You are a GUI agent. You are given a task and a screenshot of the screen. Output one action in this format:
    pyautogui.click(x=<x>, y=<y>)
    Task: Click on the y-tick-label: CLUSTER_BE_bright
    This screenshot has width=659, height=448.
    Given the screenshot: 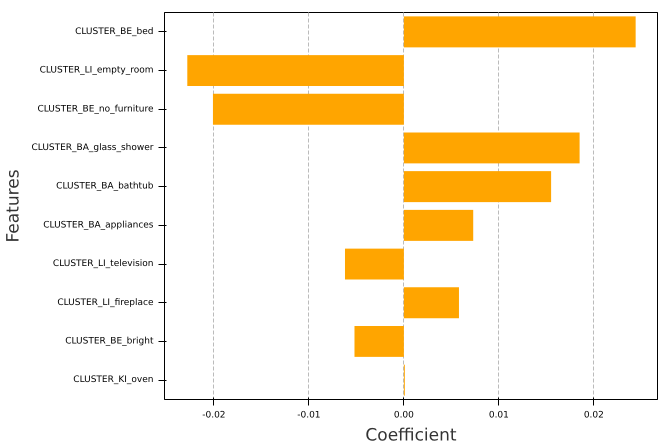 What is the action you would take?
    pyautogui.click(x=109, y=341)
    